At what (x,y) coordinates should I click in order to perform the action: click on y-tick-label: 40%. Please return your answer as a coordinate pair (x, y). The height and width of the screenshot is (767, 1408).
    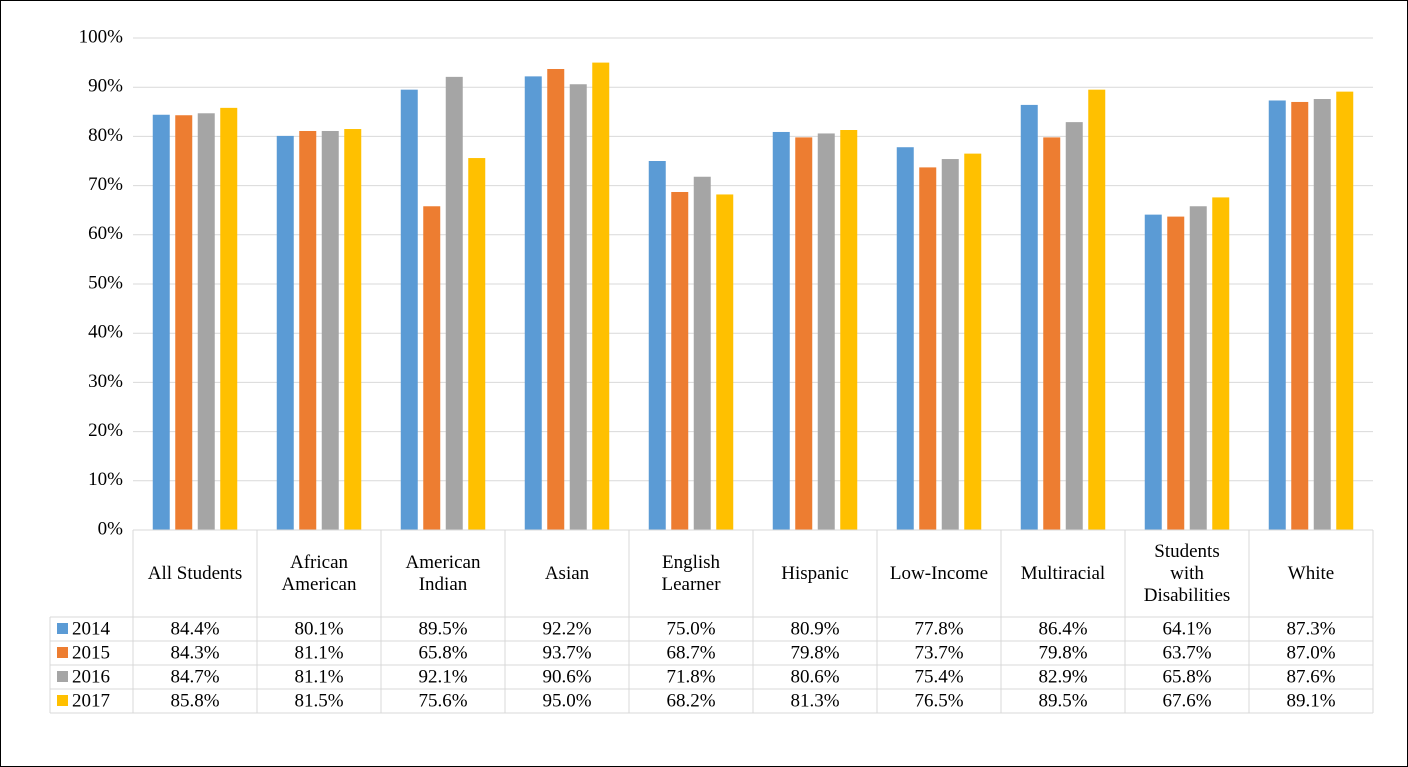
    Looking at the image, I should click on (105, 332).